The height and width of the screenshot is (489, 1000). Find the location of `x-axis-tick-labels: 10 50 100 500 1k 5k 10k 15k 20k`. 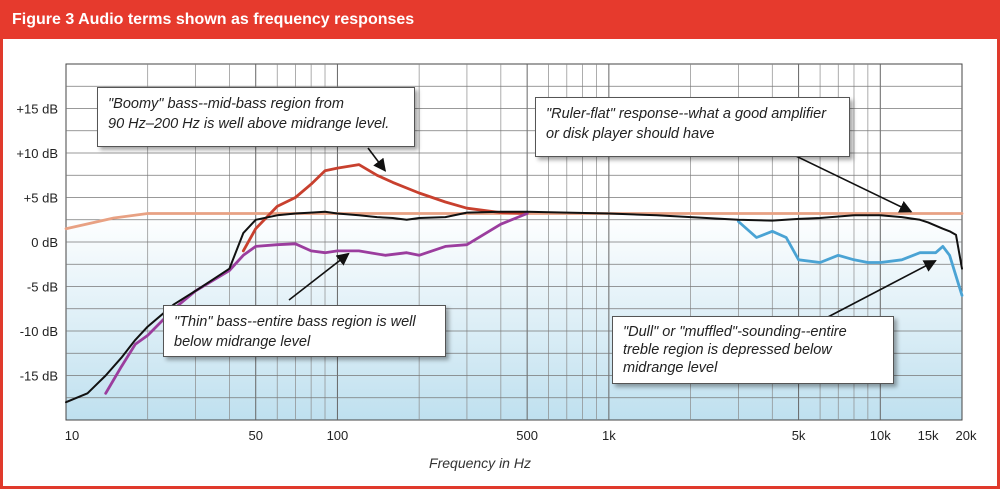

x-axis-tick-labels: 10 50 100 500 1k 5k 10k 15k 20k is located at coordinates (521, 435).